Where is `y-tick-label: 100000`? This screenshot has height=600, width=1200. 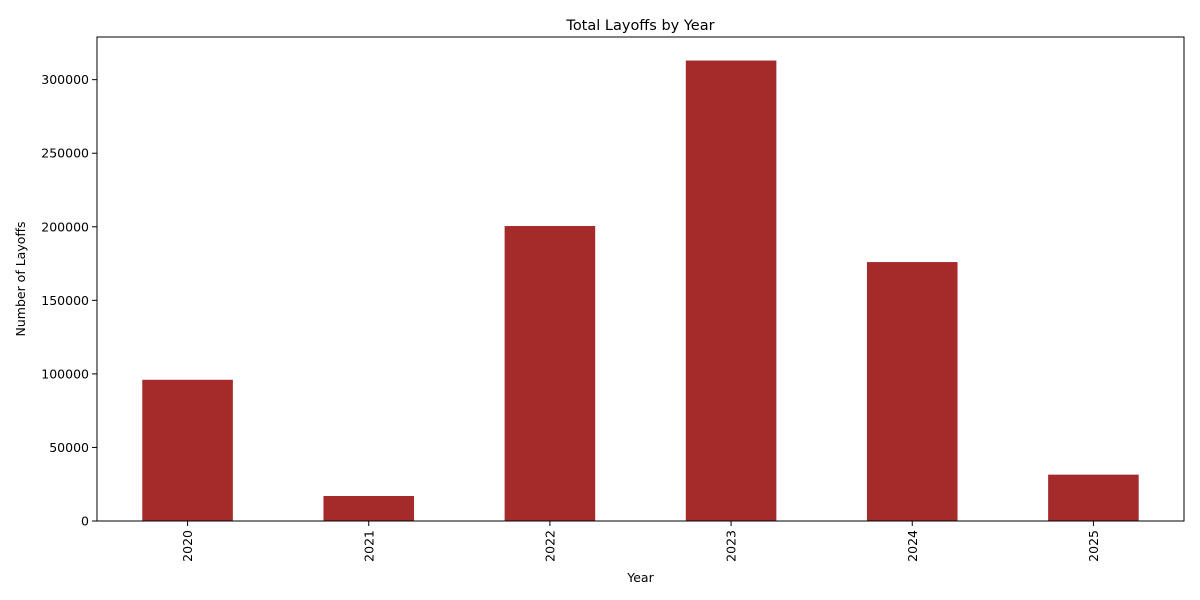
y-tick-label: 100000 is located at coordinates (65, 373).